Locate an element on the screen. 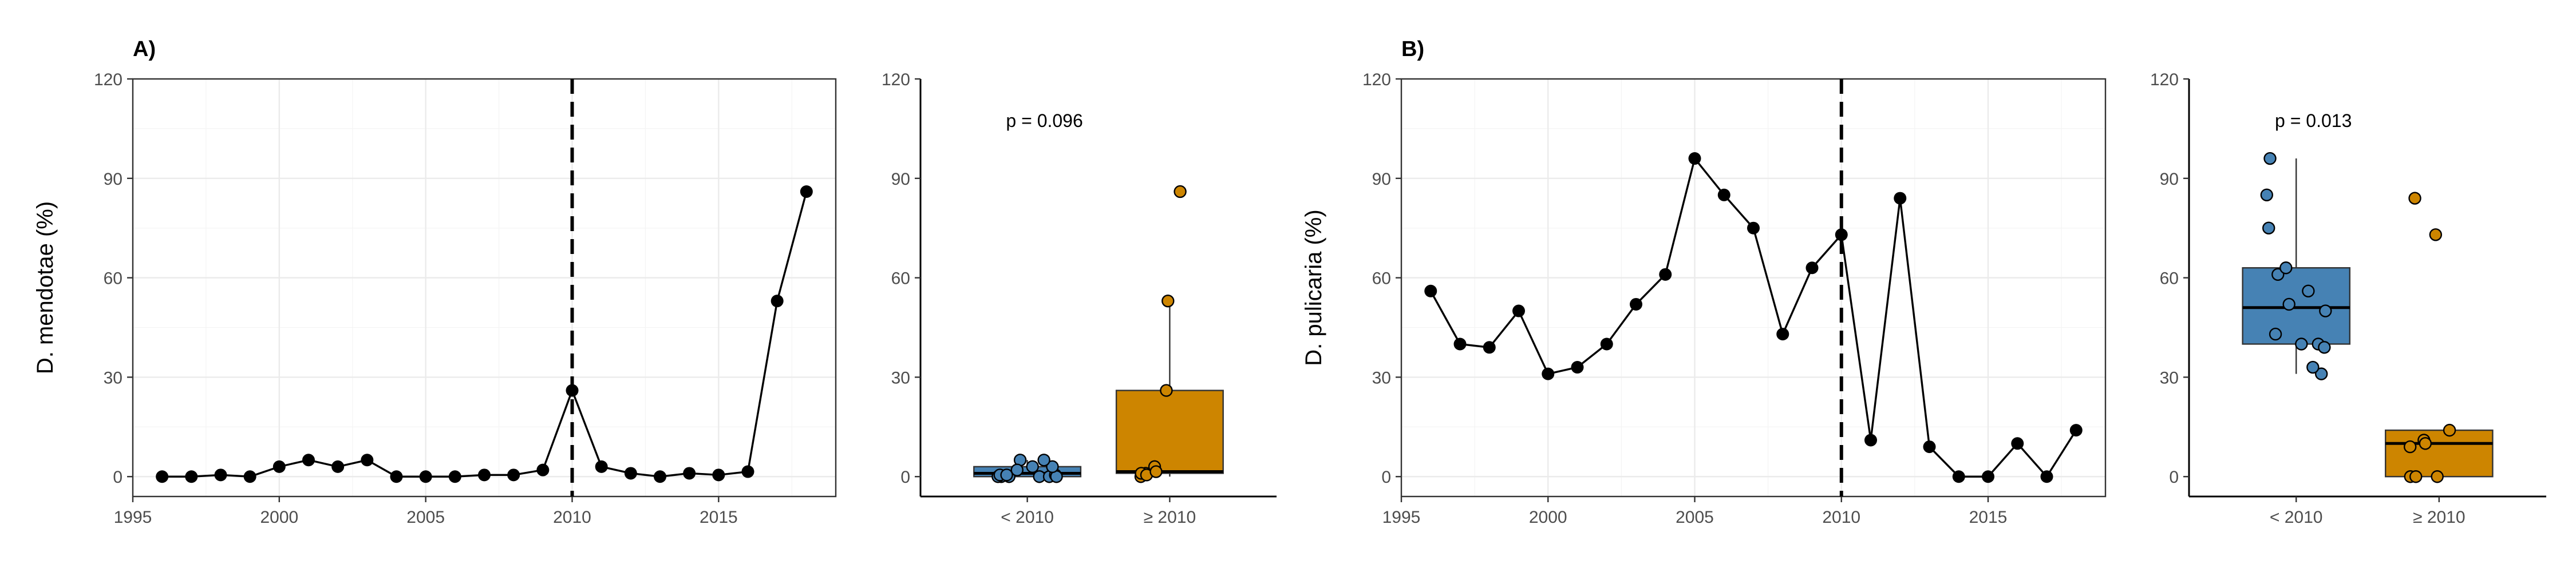 This screenshot has width=2576, height=572. series-line is located at coordinates (485, 334).